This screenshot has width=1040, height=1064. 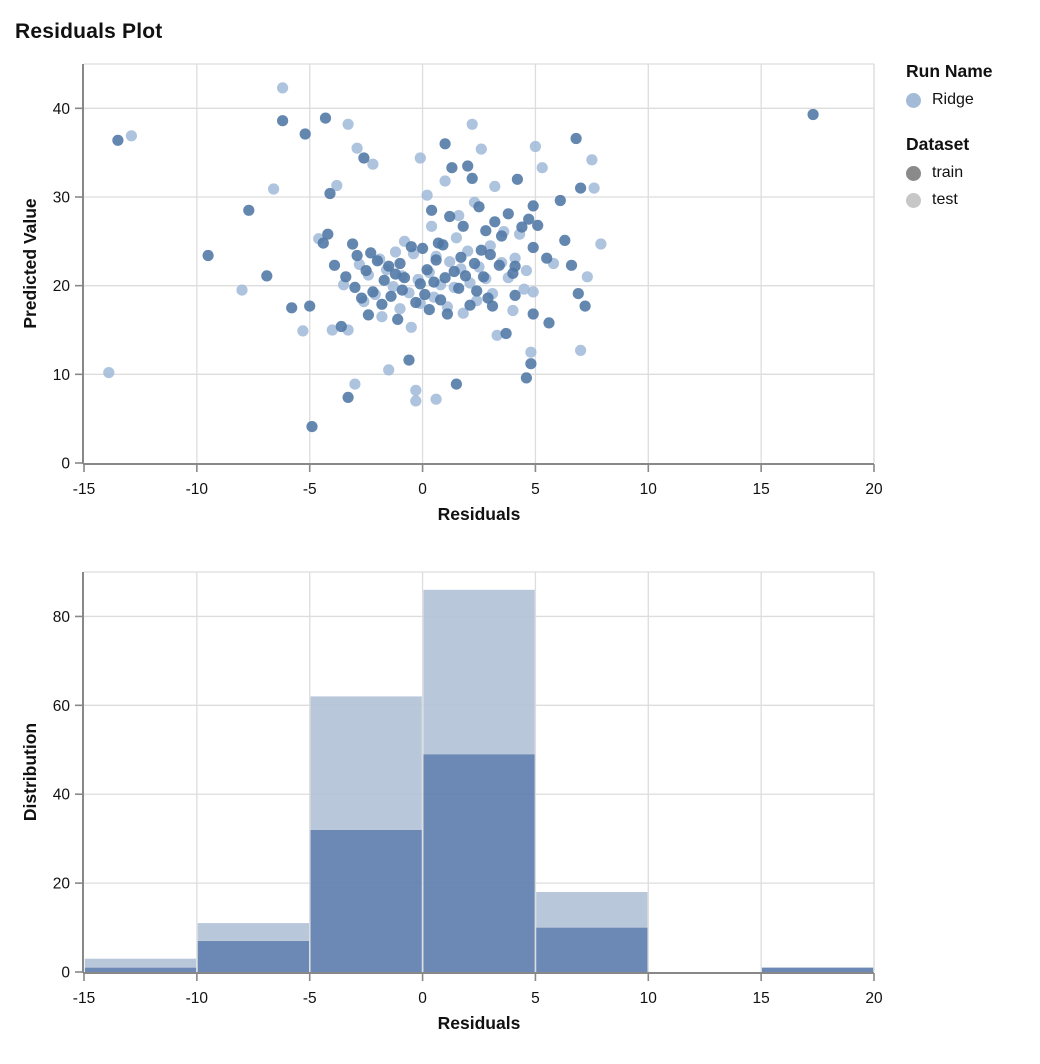 What do you see at coordinates (949, 200) in the screenshot?
I see `legend-item-test: test` at bounding box center [949, 200].